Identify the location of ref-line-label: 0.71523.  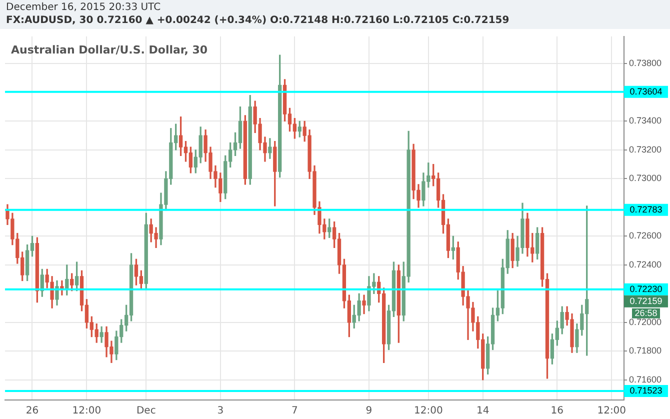
(646, 390).